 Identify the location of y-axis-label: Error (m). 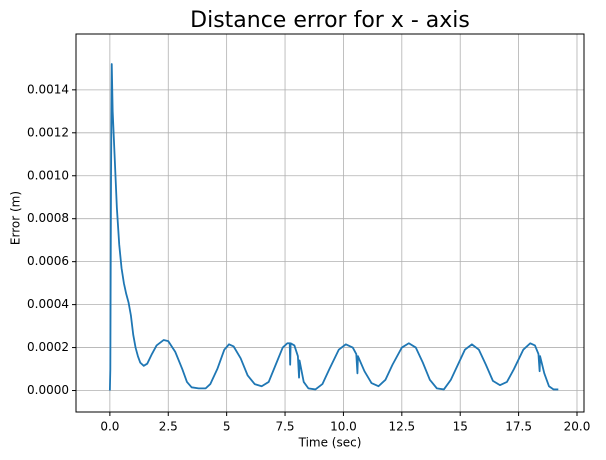
(16, 218).